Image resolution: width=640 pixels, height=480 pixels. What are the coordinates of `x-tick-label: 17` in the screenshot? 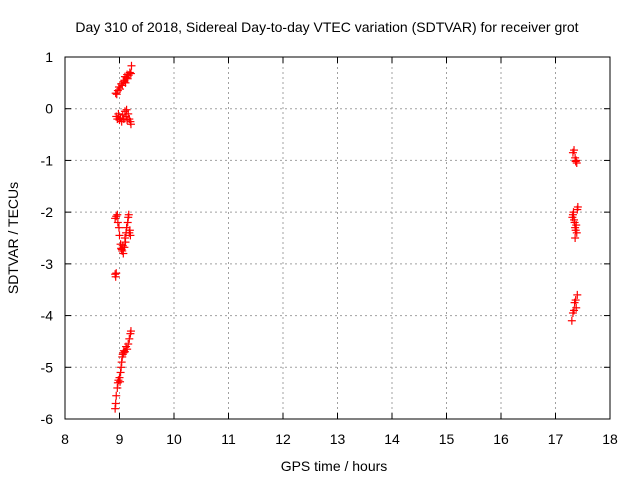 It's located at (556, 439).